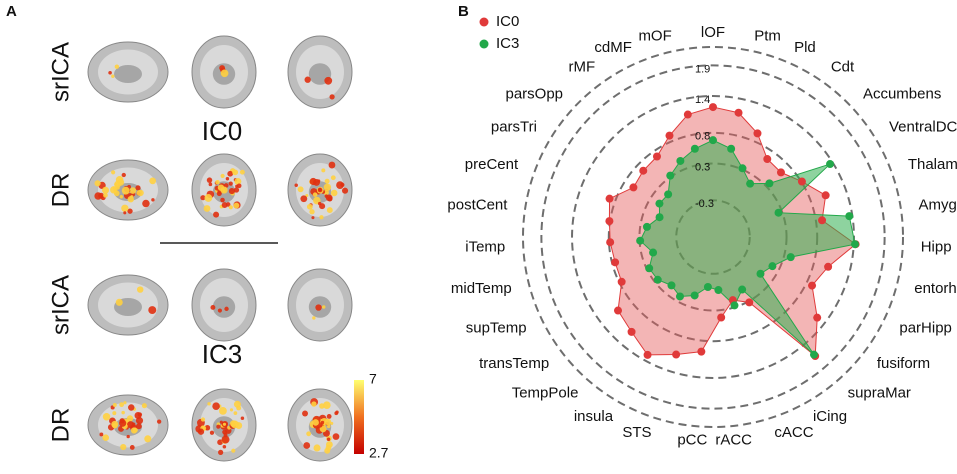 The image size is (957, 474). I want to click on brain-core, so click(224, 307).